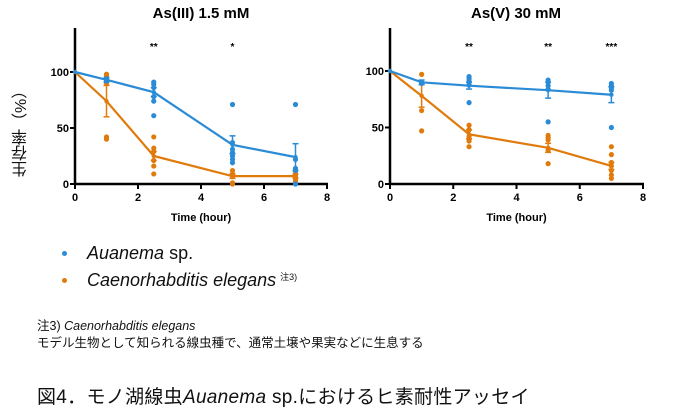  I want to click on figure-caption: 図4．モノ湖線虫Auanema sp.におけるヒ素耐性アッセイ, so click(283, 395).